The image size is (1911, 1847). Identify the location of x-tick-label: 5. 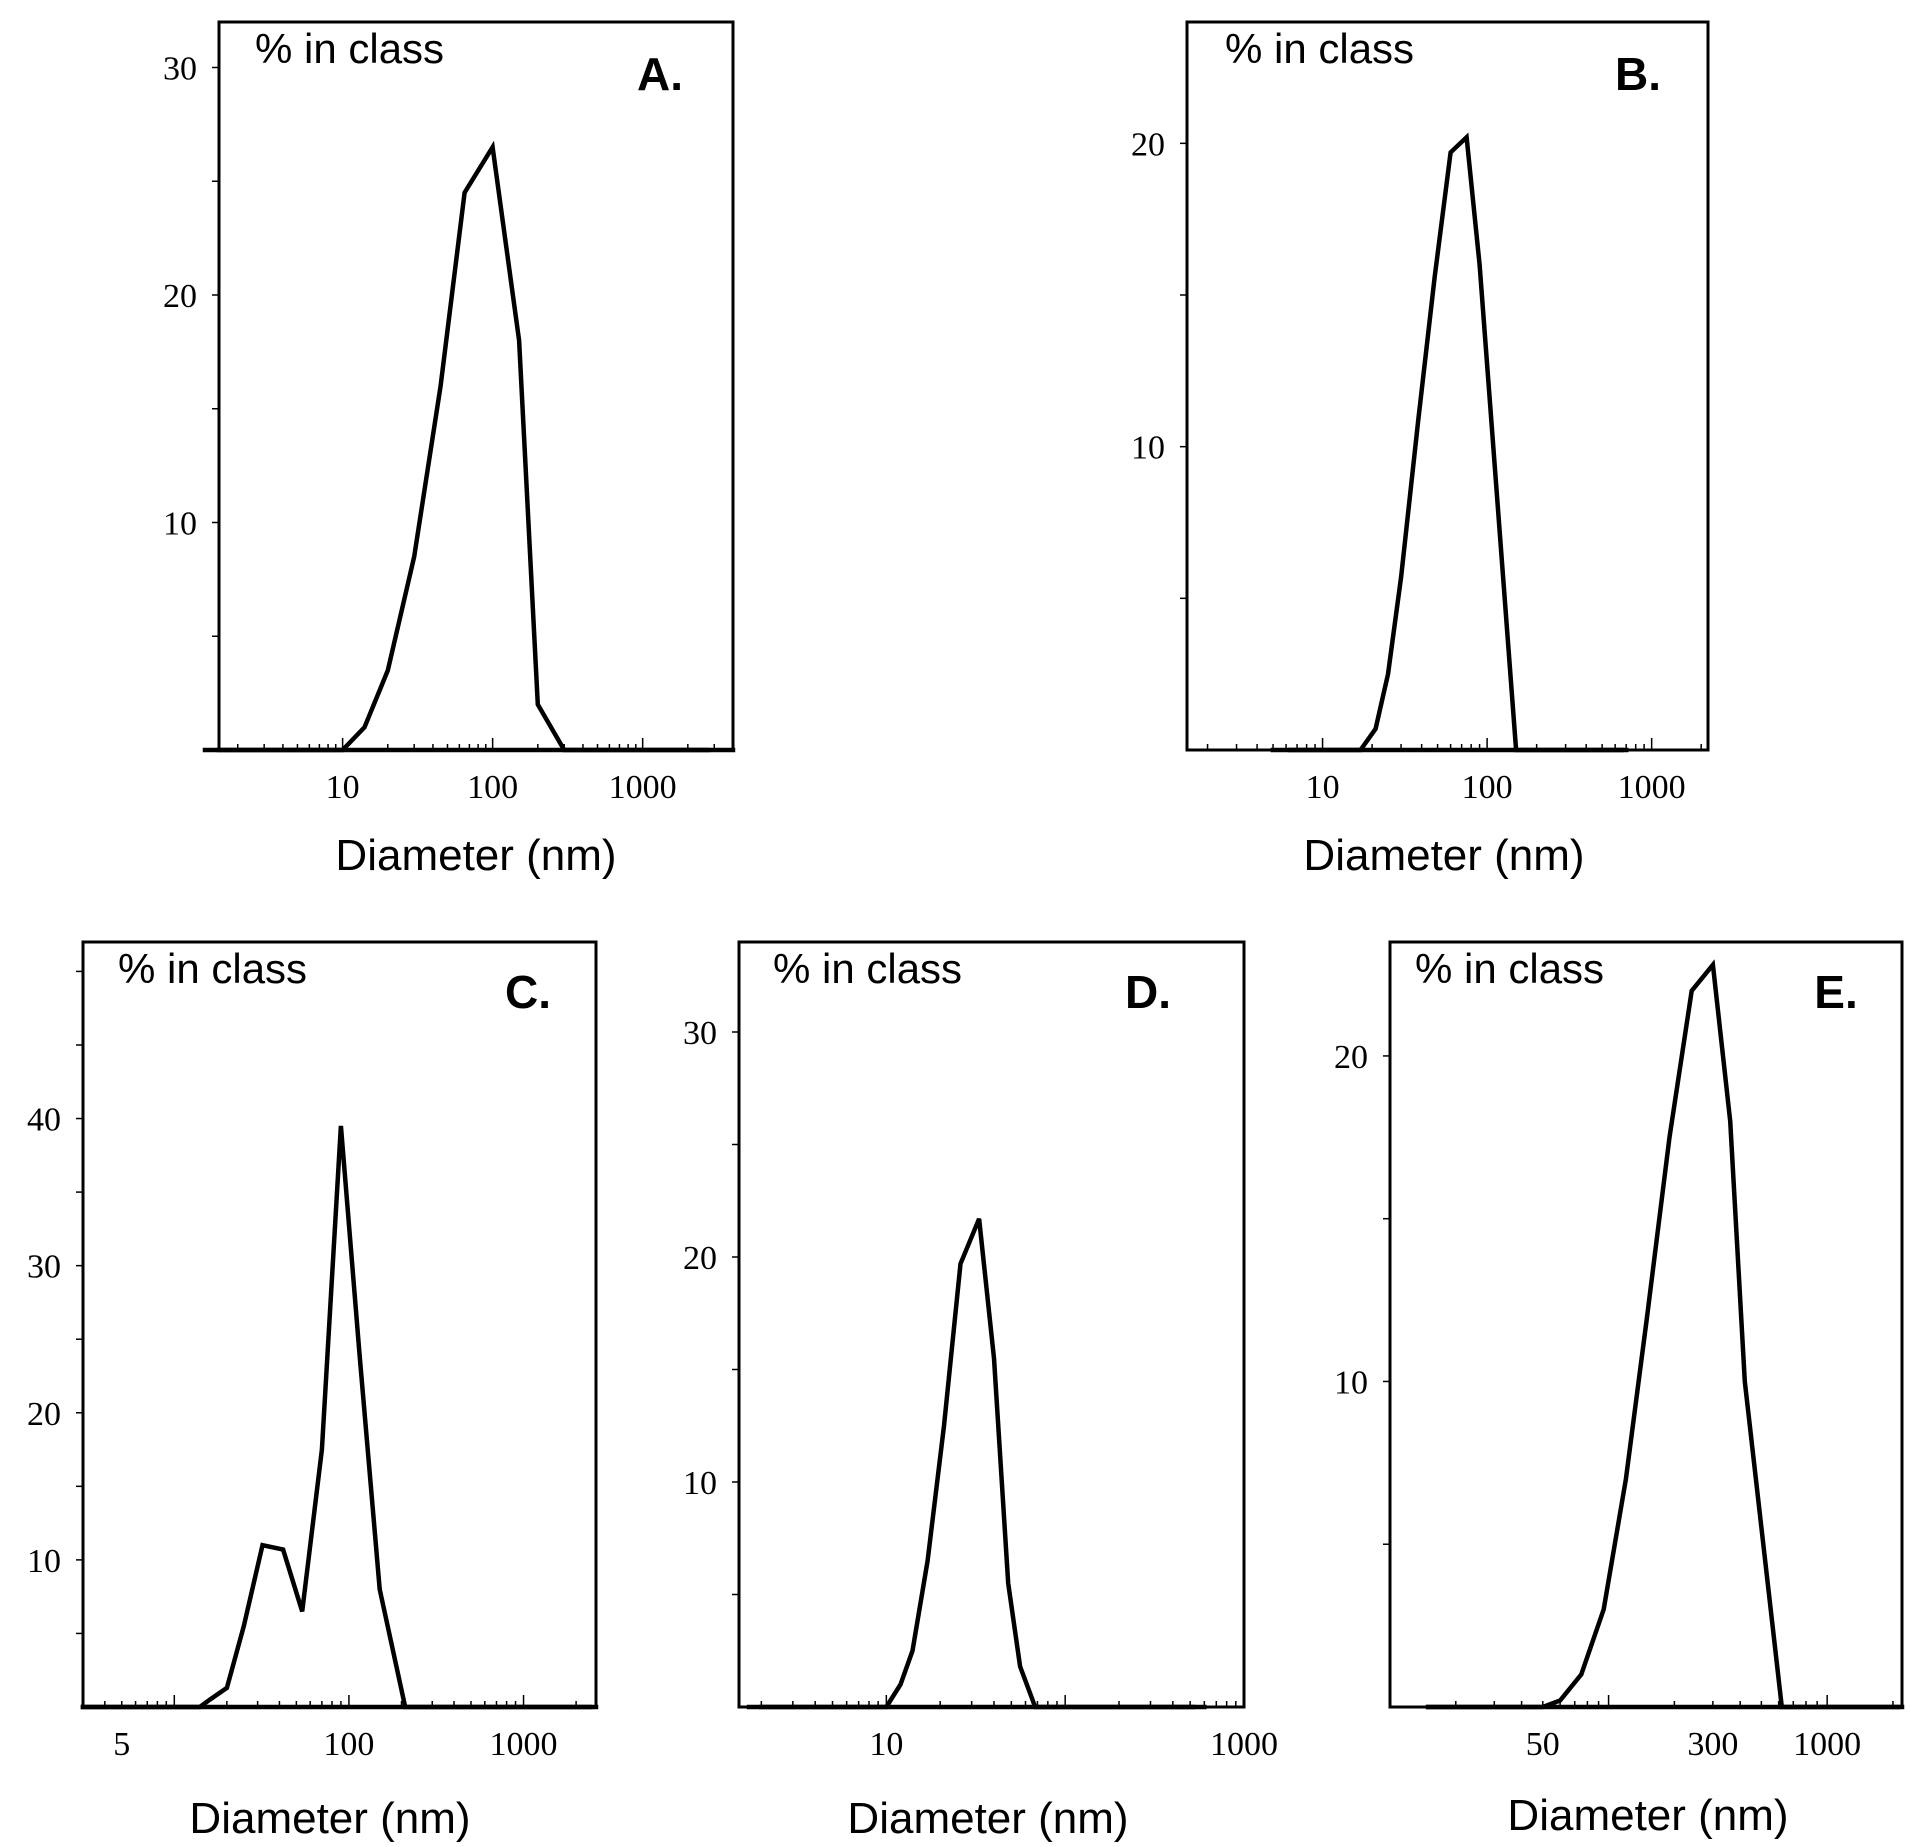
(121, 1744).